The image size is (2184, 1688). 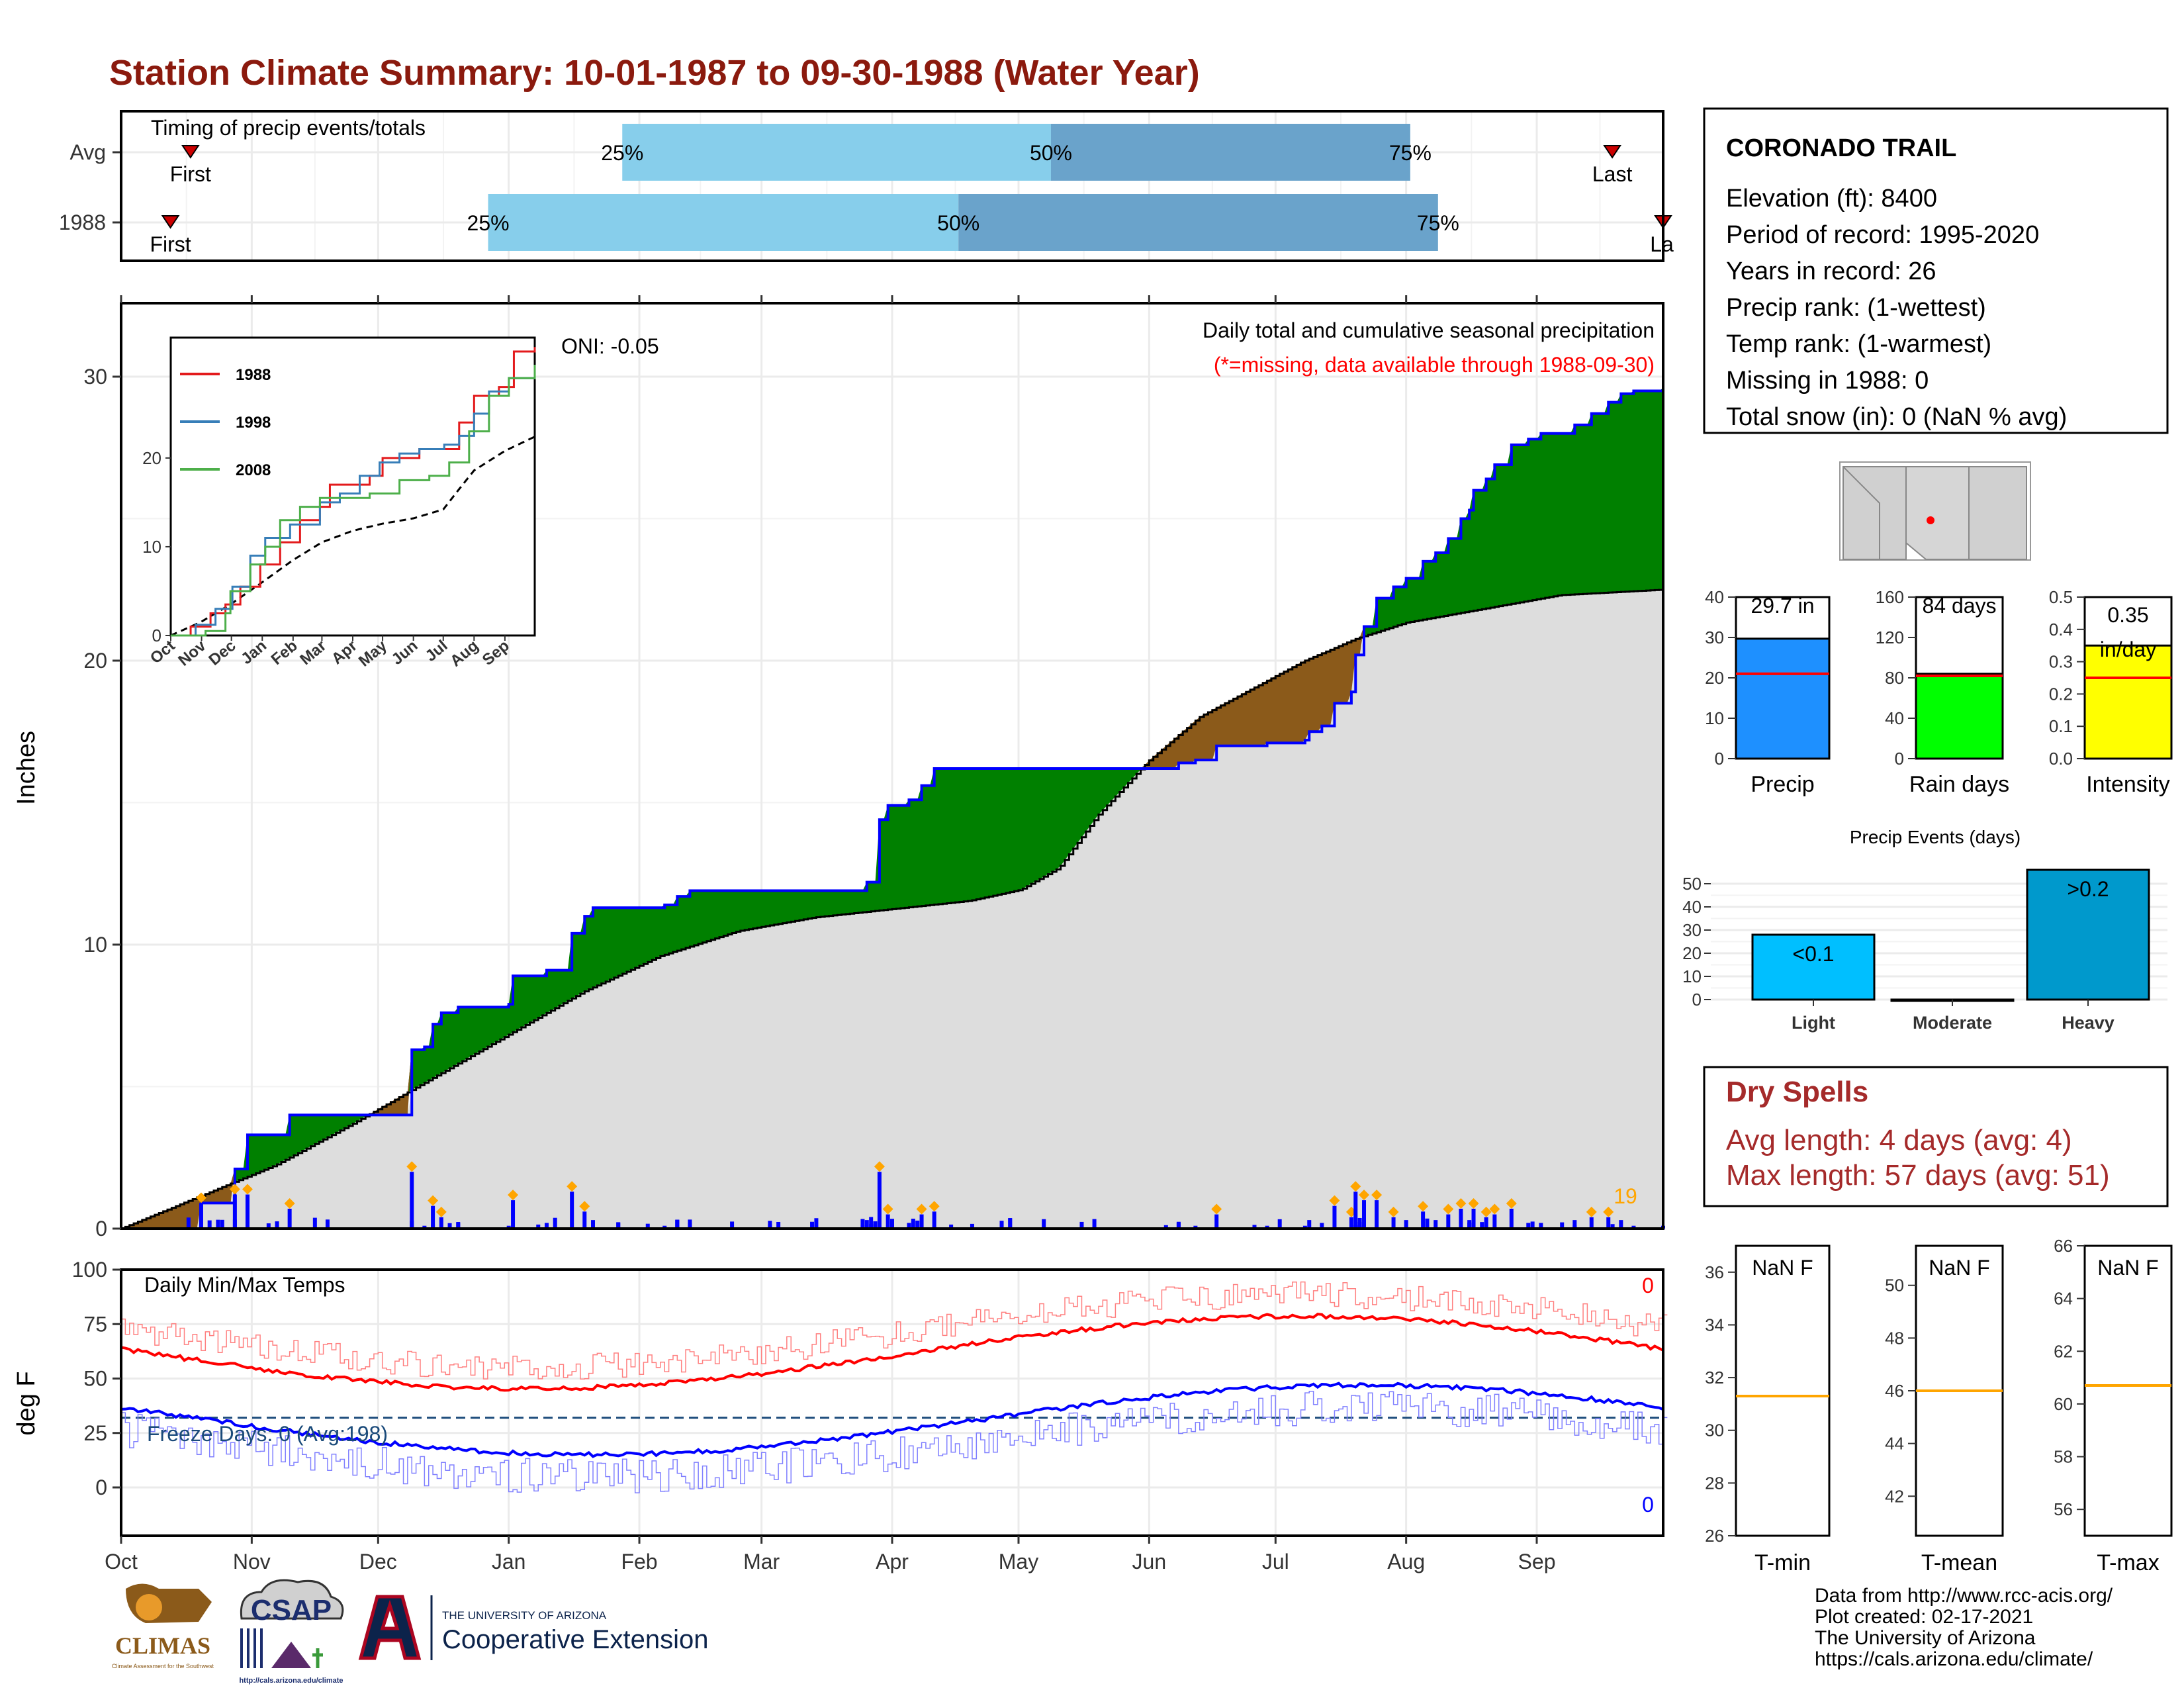 What do you see at coordinates (192, 652) in the screenshot?
I see `inset-x-tick-label: Nov` at bounding box center [192, 652].